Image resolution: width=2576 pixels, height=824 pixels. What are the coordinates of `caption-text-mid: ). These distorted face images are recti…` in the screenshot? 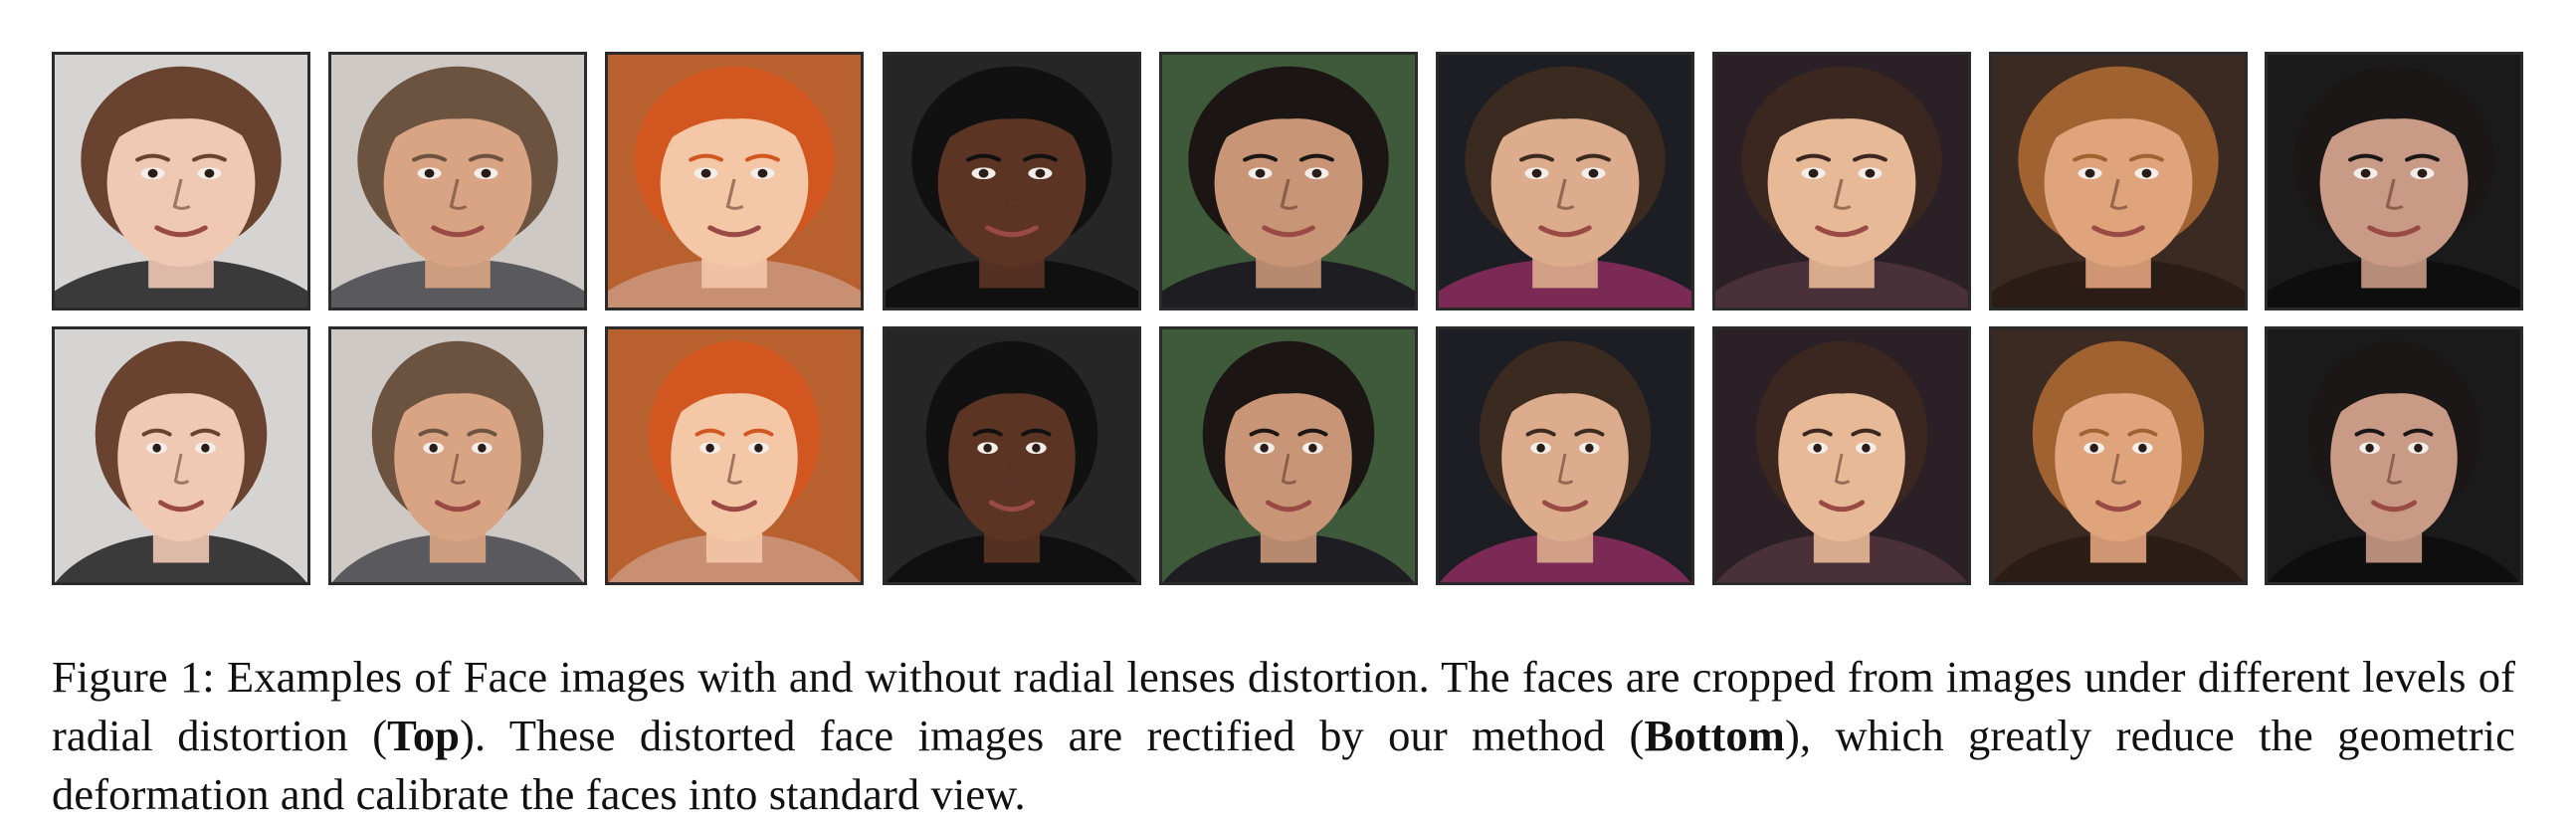 It's located at (1052, 735).